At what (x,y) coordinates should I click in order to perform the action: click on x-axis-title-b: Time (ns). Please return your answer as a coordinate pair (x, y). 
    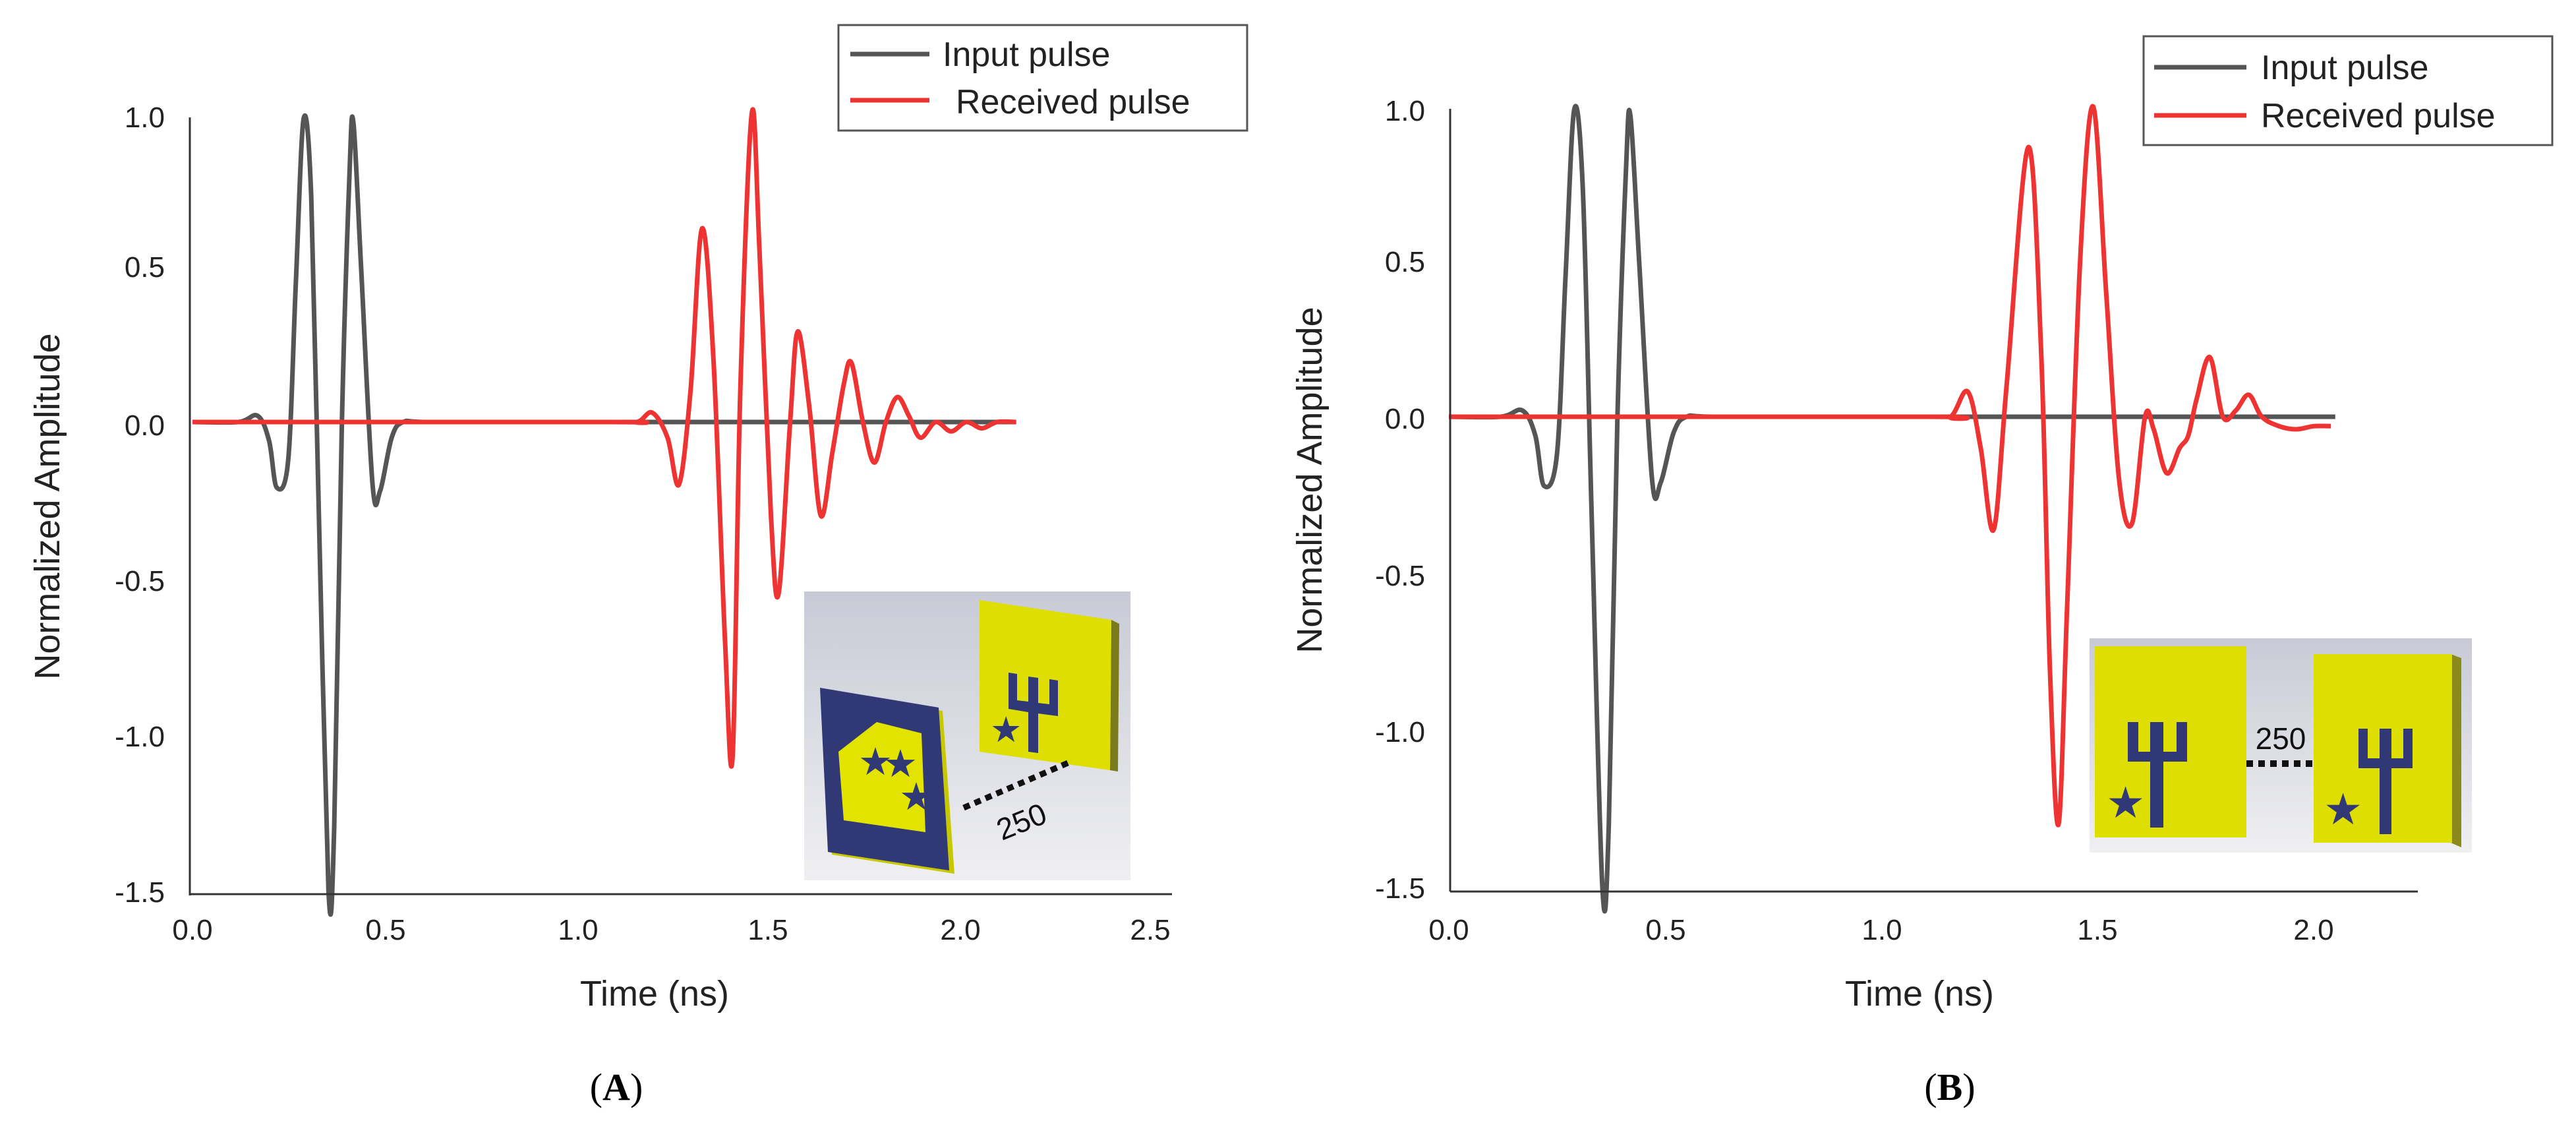
    Looking at the image, I should click on (1919, 994).